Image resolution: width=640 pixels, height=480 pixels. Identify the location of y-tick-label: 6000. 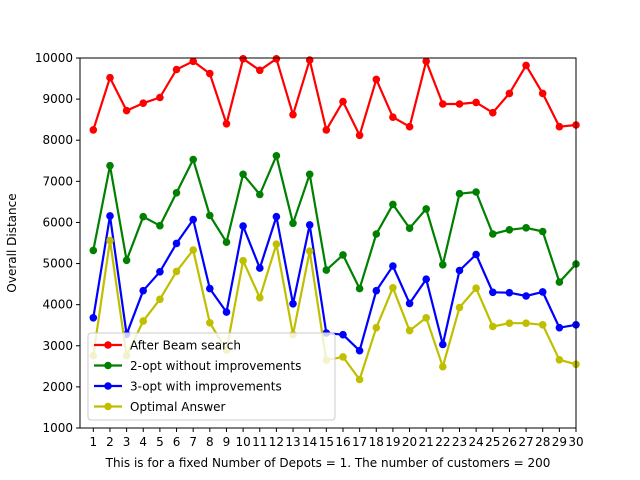
(57, 222).